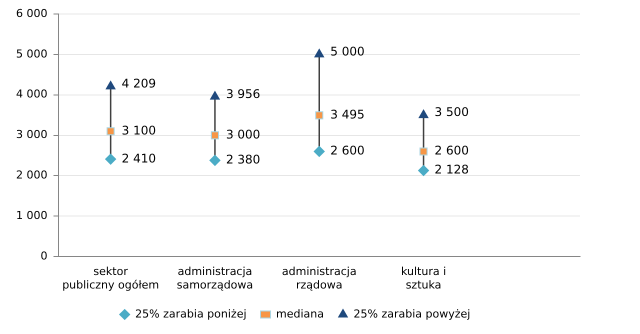 The width and height of the screenshot is (640, 334). What do you see at coordinates (139, 83) in the screenshot?
I see `data-label: 4 209` at bounding box center [139, 83].